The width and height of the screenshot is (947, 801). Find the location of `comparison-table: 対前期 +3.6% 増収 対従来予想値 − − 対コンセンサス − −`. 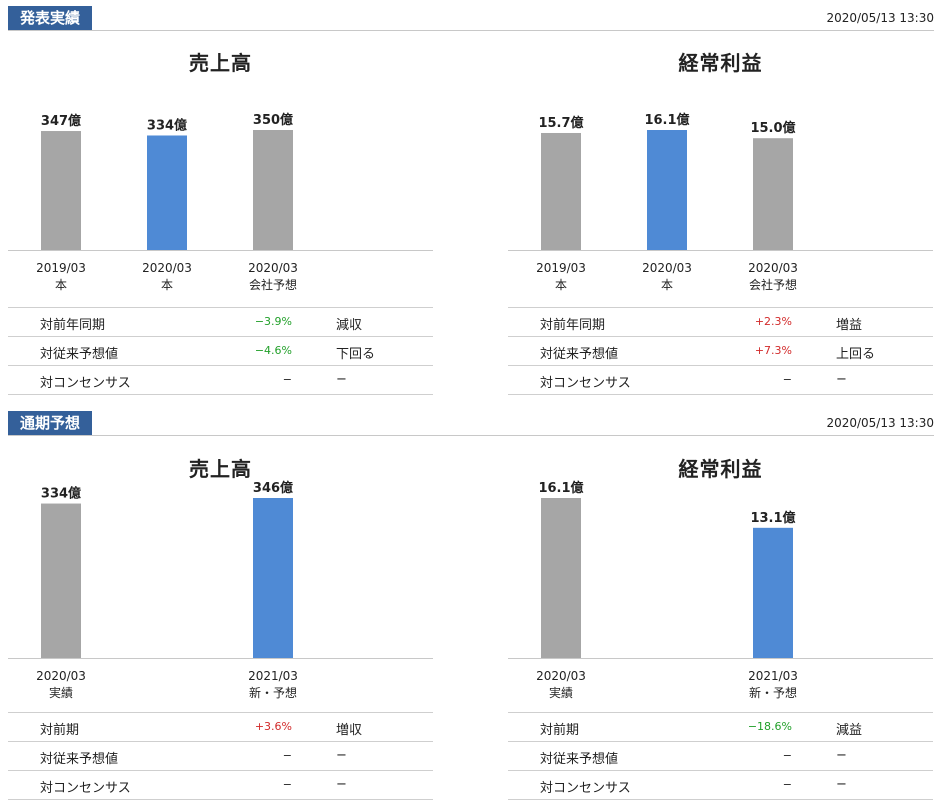

comparison-table: 対前期 +3.6% 増収 対従来予想値 − − 対コンセンサス − − is located at coordinates (220, 756).